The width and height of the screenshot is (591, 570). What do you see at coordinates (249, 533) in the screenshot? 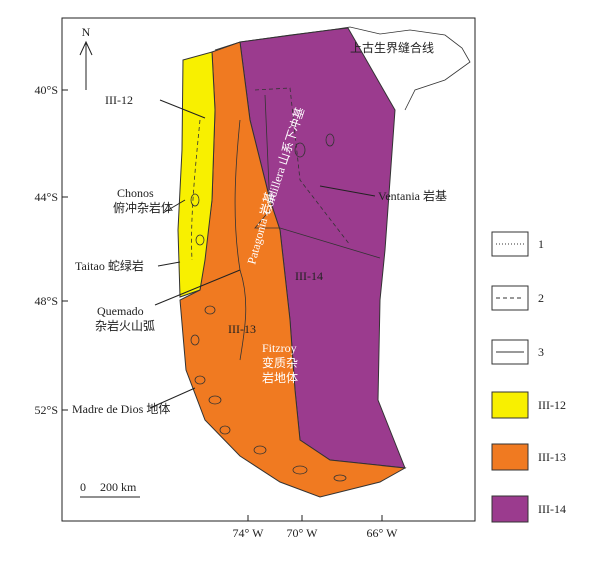
I see `longitude-label: 74° W` at bounding box center [249, 533].